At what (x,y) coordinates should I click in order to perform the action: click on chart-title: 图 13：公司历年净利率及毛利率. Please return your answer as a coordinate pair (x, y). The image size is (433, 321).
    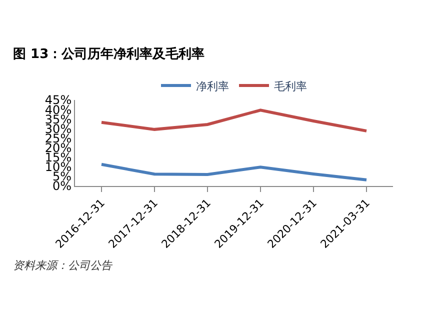
    Looking at the image, I should click on (109, 54).